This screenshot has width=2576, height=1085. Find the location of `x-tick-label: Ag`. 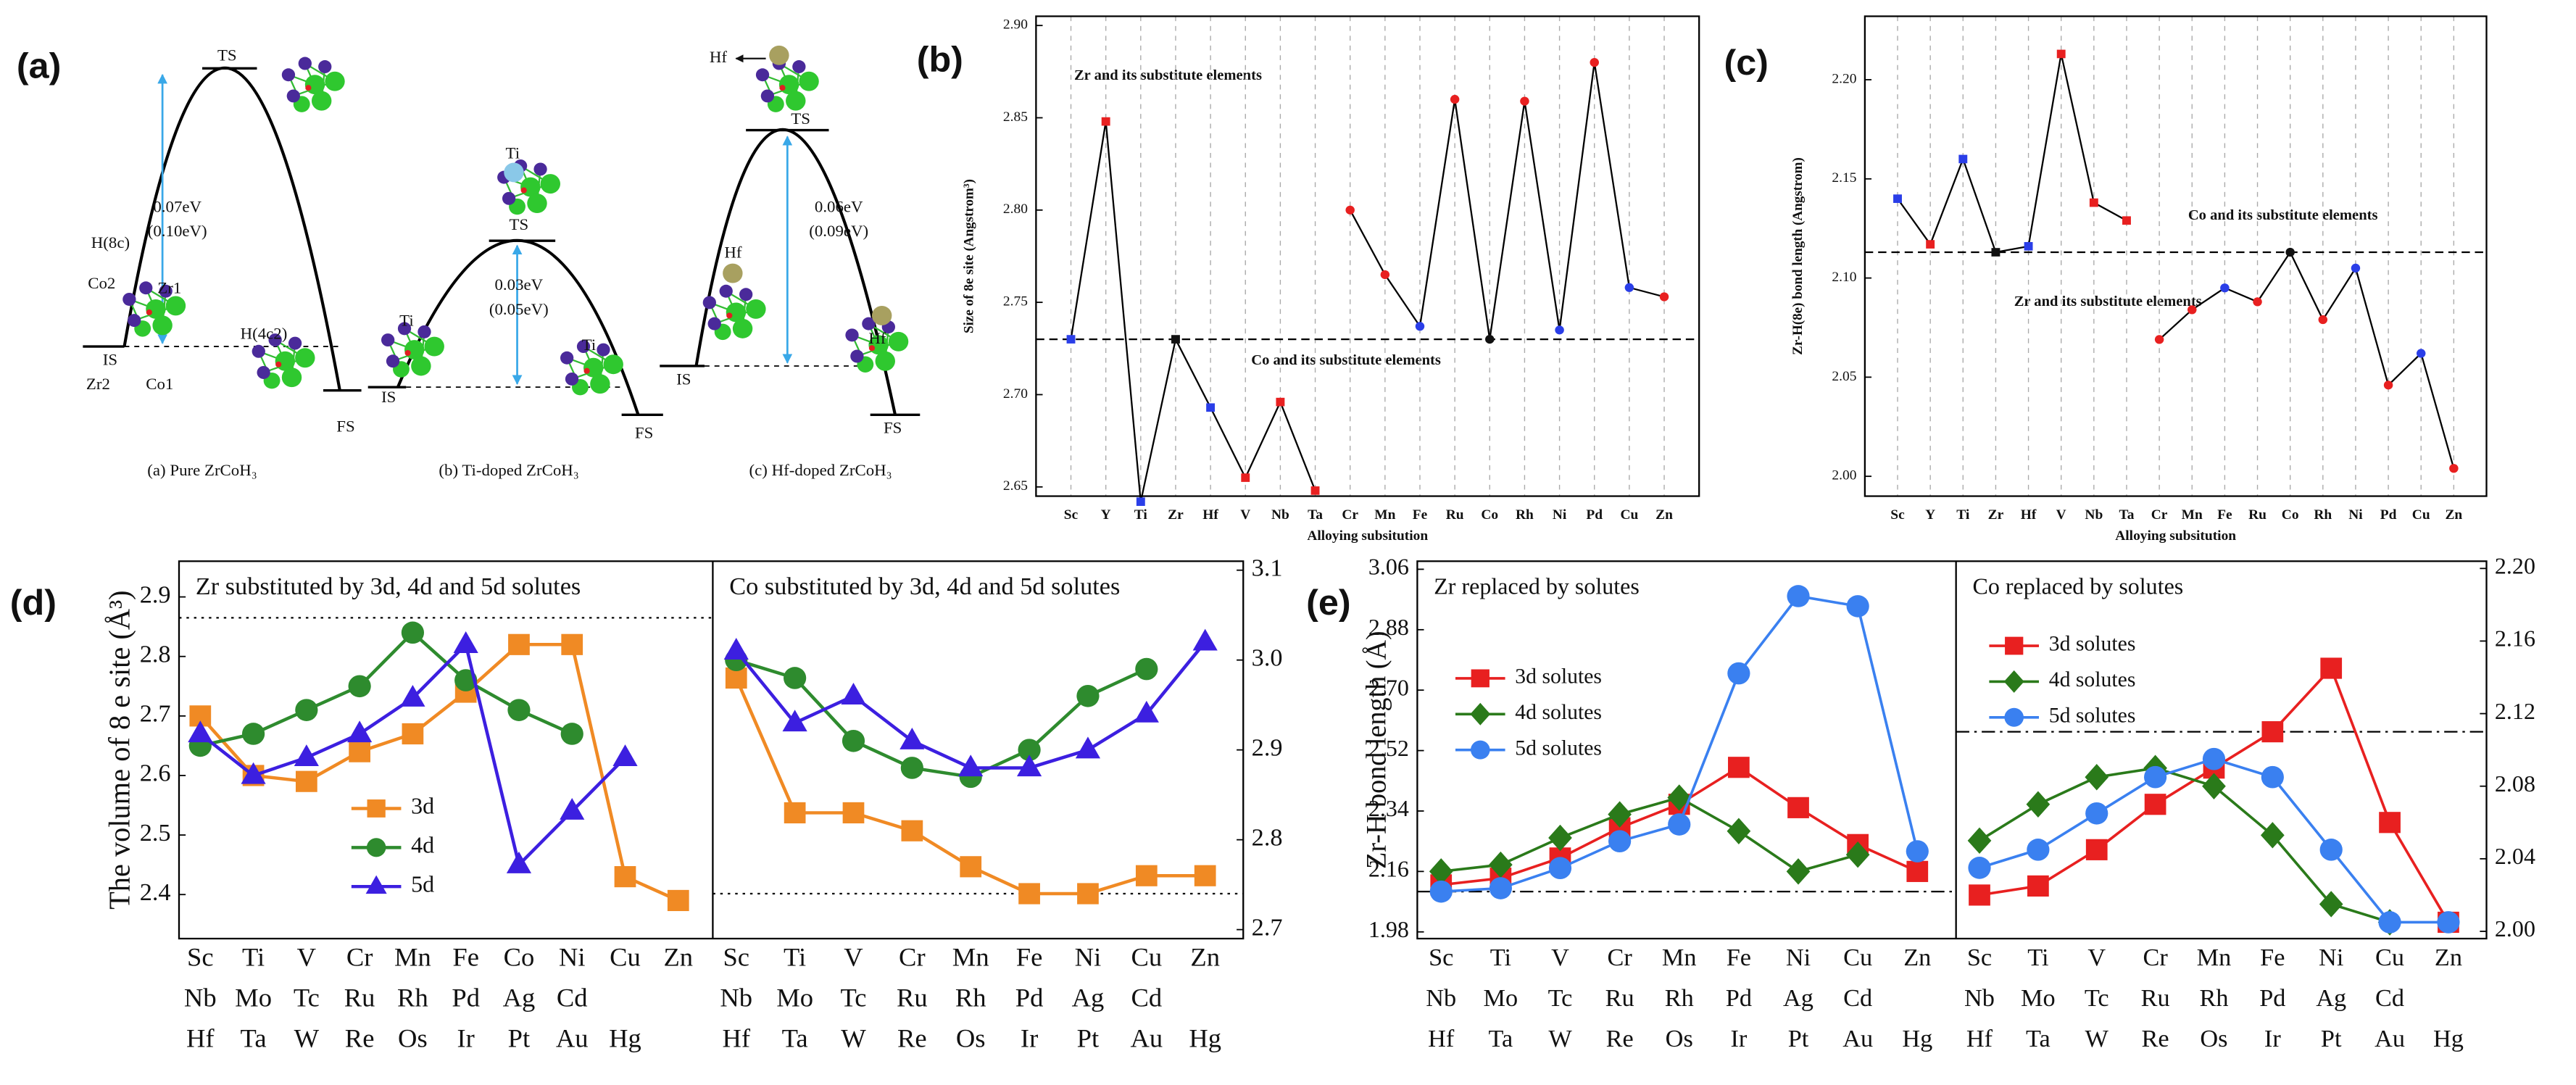

x-tick-label: Ag is located at coordinates (1798, 998).